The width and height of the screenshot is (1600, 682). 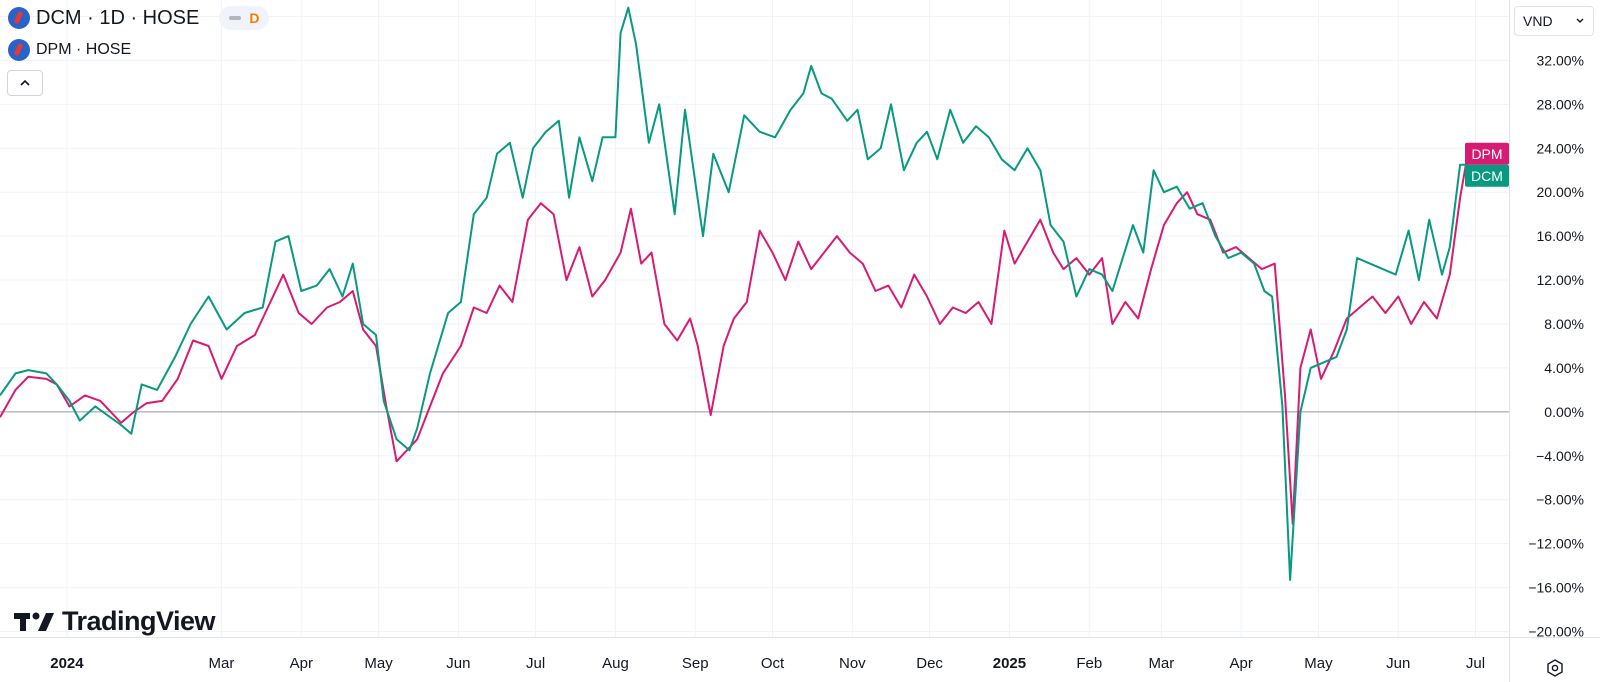 What do you see at coordinates (1564, 412) in the screenshot?
I see `y-tick-label: 0.00%` at bounding box center [1564, 412].